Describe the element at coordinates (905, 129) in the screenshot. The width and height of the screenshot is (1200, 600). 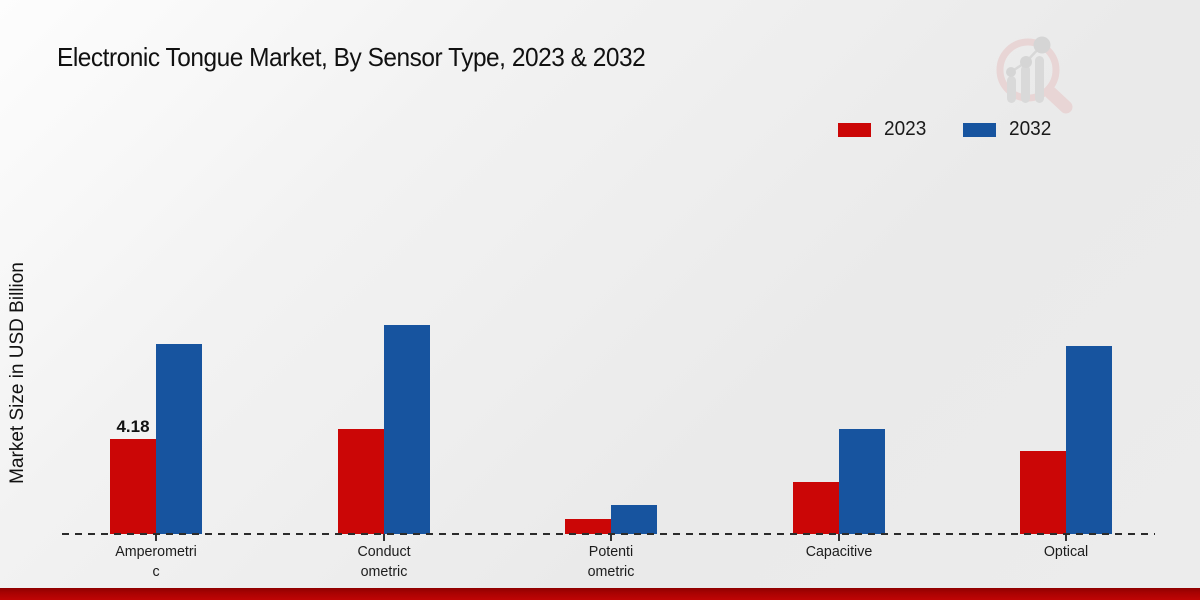
I see `legend-label-2023: 2023` at that location.